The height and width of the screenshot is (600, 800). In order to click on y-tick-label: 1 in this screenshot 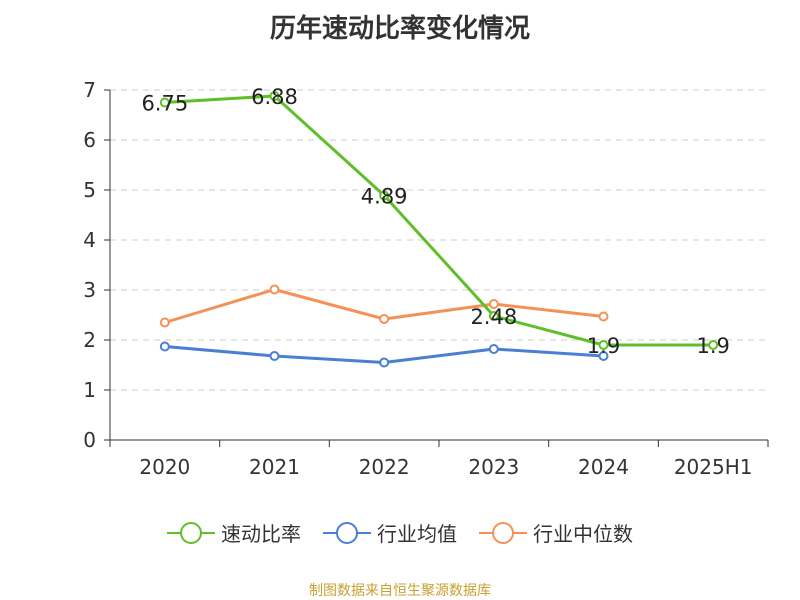, I will do `click(89, 390)`.